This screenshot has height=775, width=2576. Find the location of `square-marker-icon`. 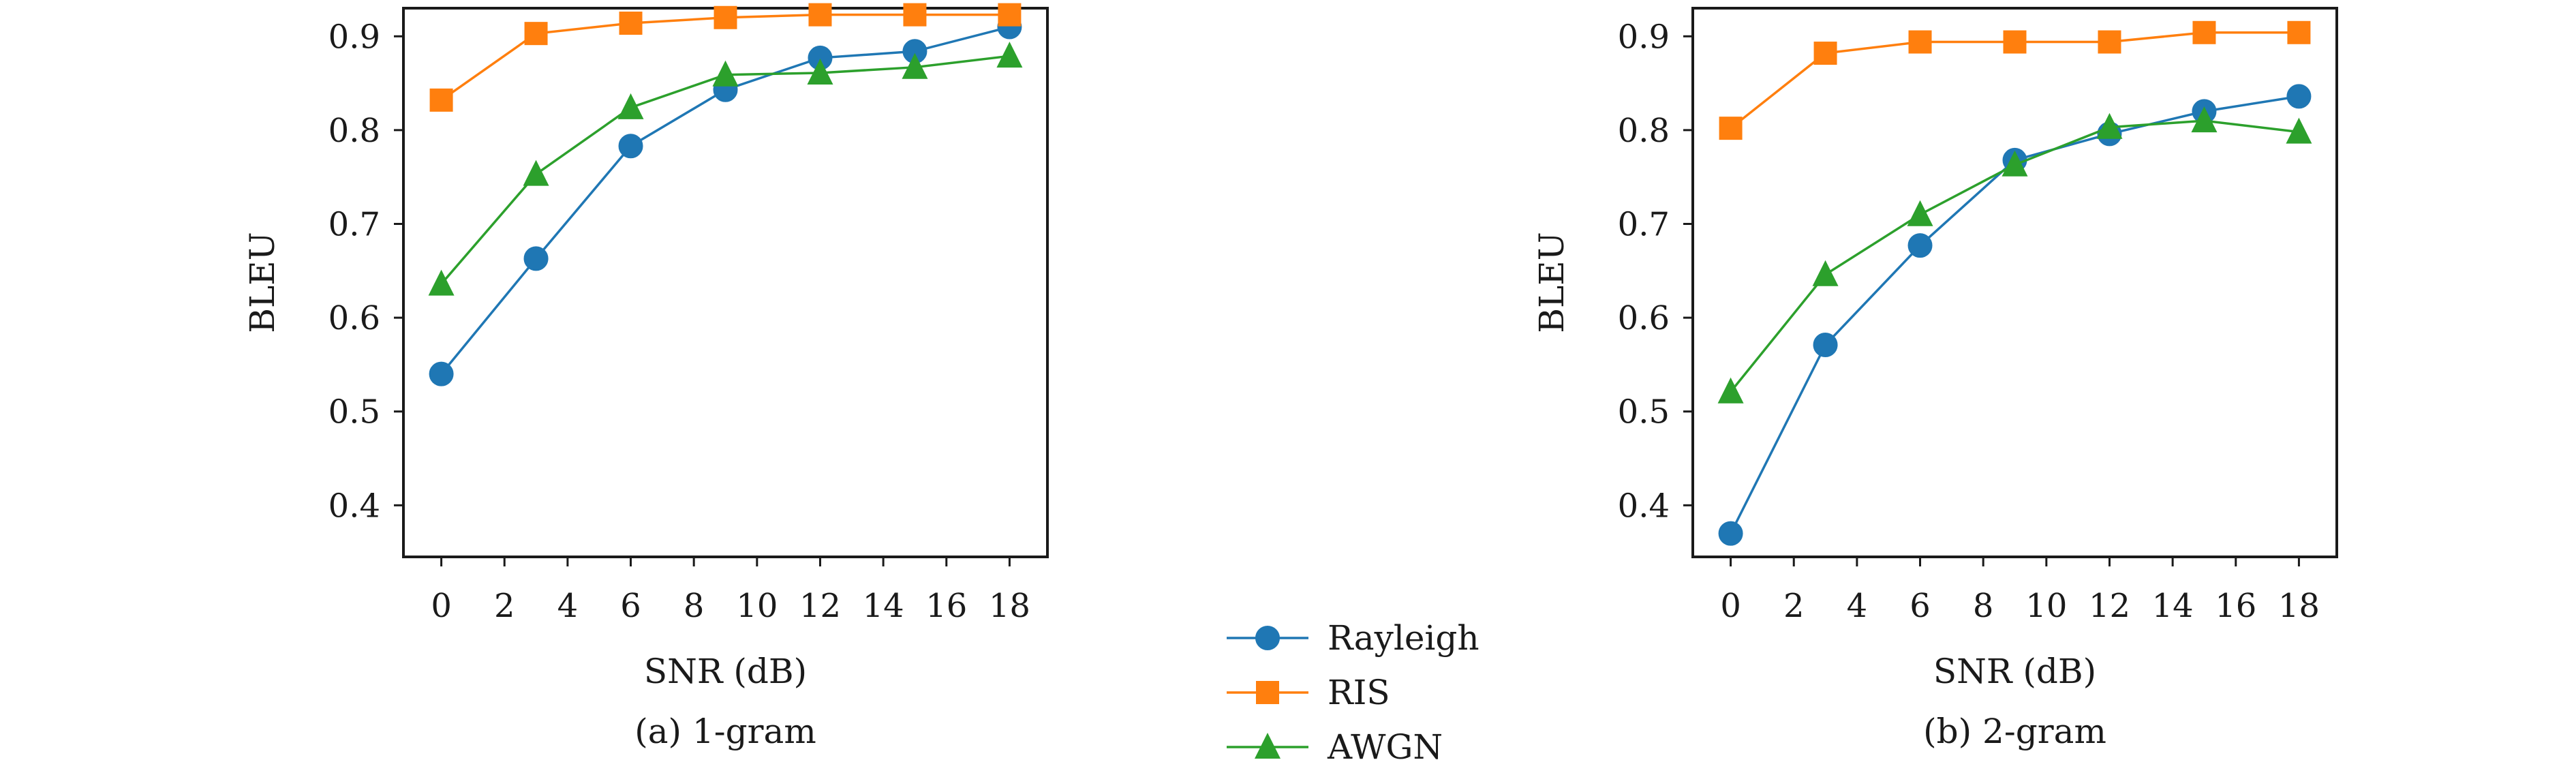

square-marker-icon is located at coordinates (1267, 692).